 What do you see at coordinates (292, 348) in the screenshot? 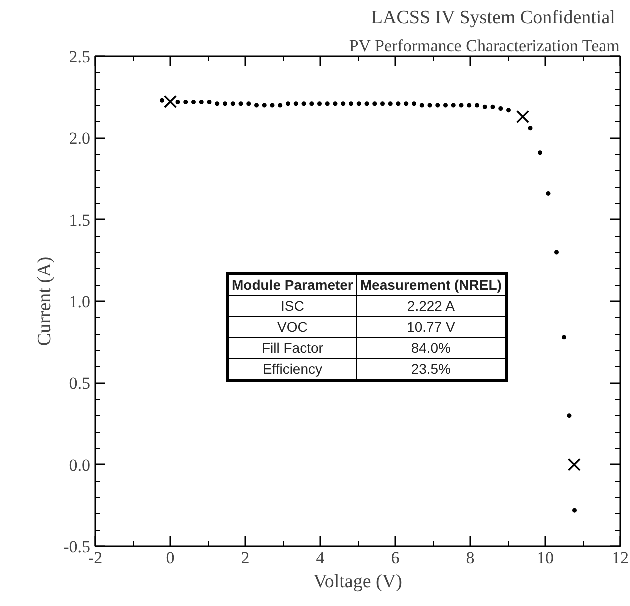
I see `annotation: Fill Factor` at bounding box center [292, 348].